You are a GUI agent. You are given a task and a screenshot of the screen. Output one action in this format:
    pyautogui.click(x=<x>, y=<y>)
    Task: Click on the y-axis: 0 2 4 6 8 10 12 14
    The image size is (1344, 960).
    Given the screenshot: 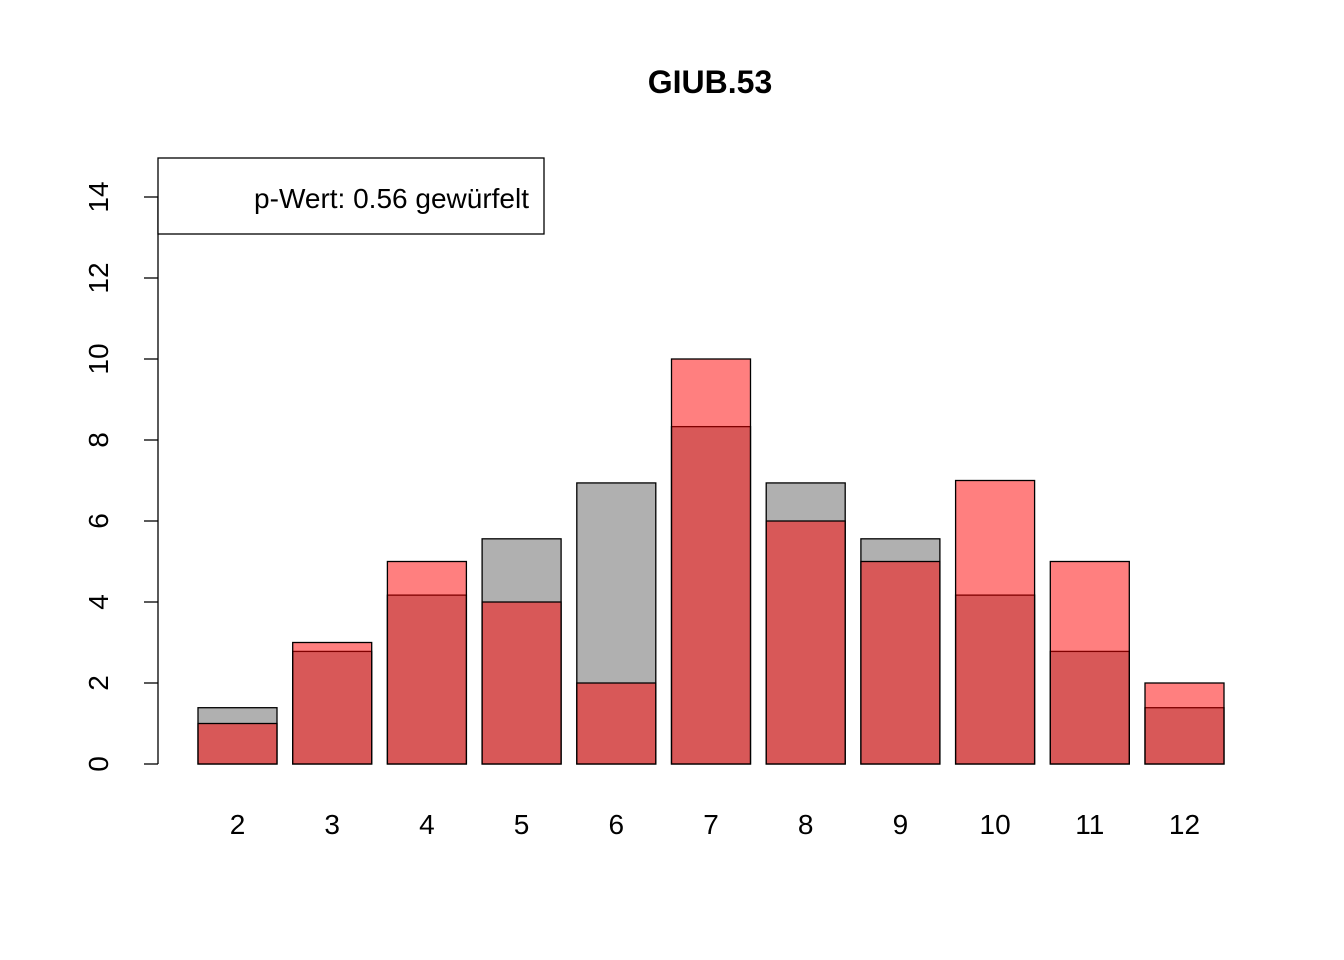 What is the action you would take?
    pyautogui.click(x=121, y=476)
    